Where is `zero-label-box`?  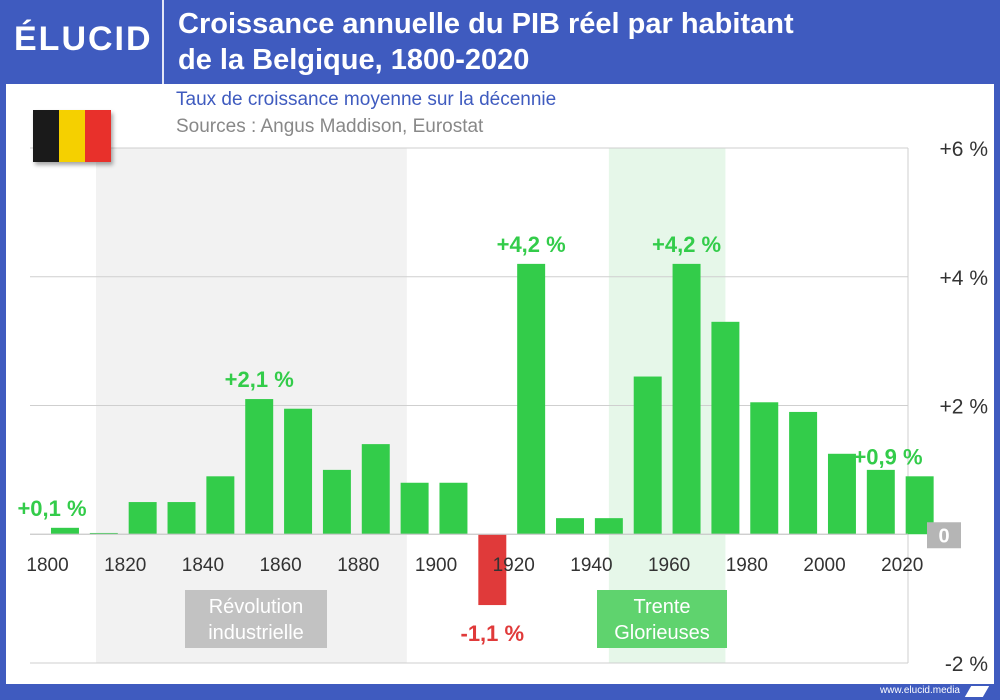 zero-label-box is located at coordinates (944, 535).